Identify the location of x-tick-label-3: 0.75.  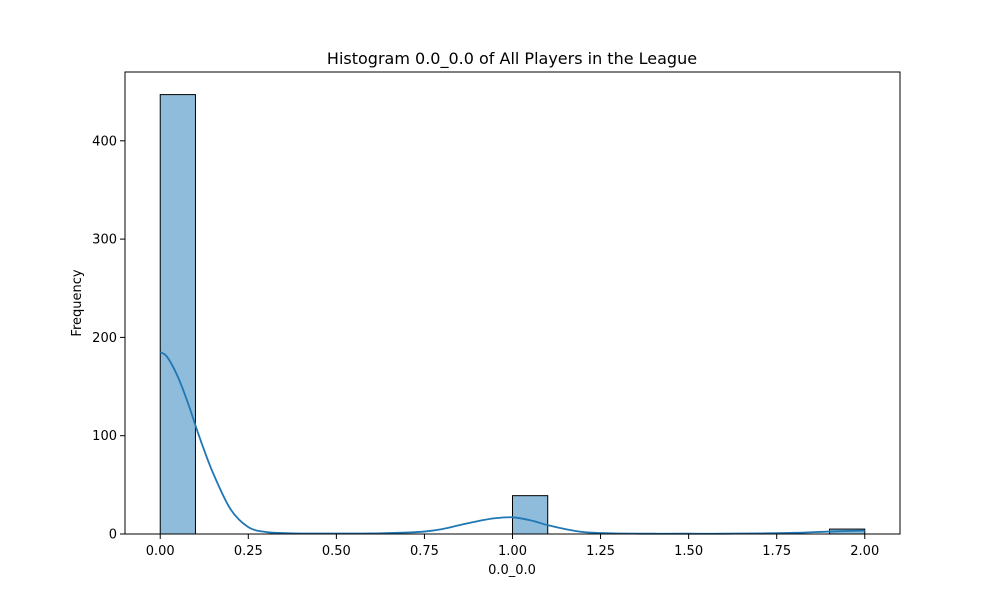
(424, 551).